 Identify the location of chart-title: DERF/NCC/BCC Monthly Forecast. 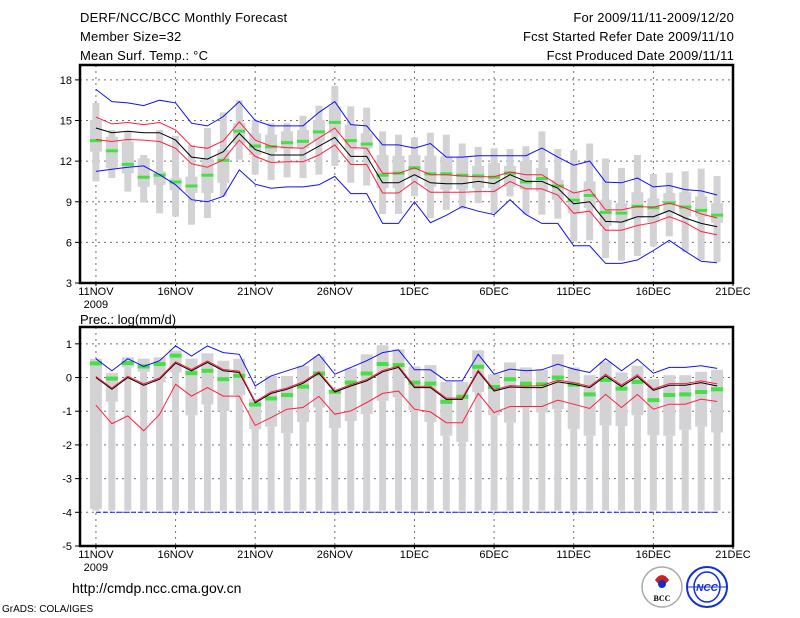
(184, 17).